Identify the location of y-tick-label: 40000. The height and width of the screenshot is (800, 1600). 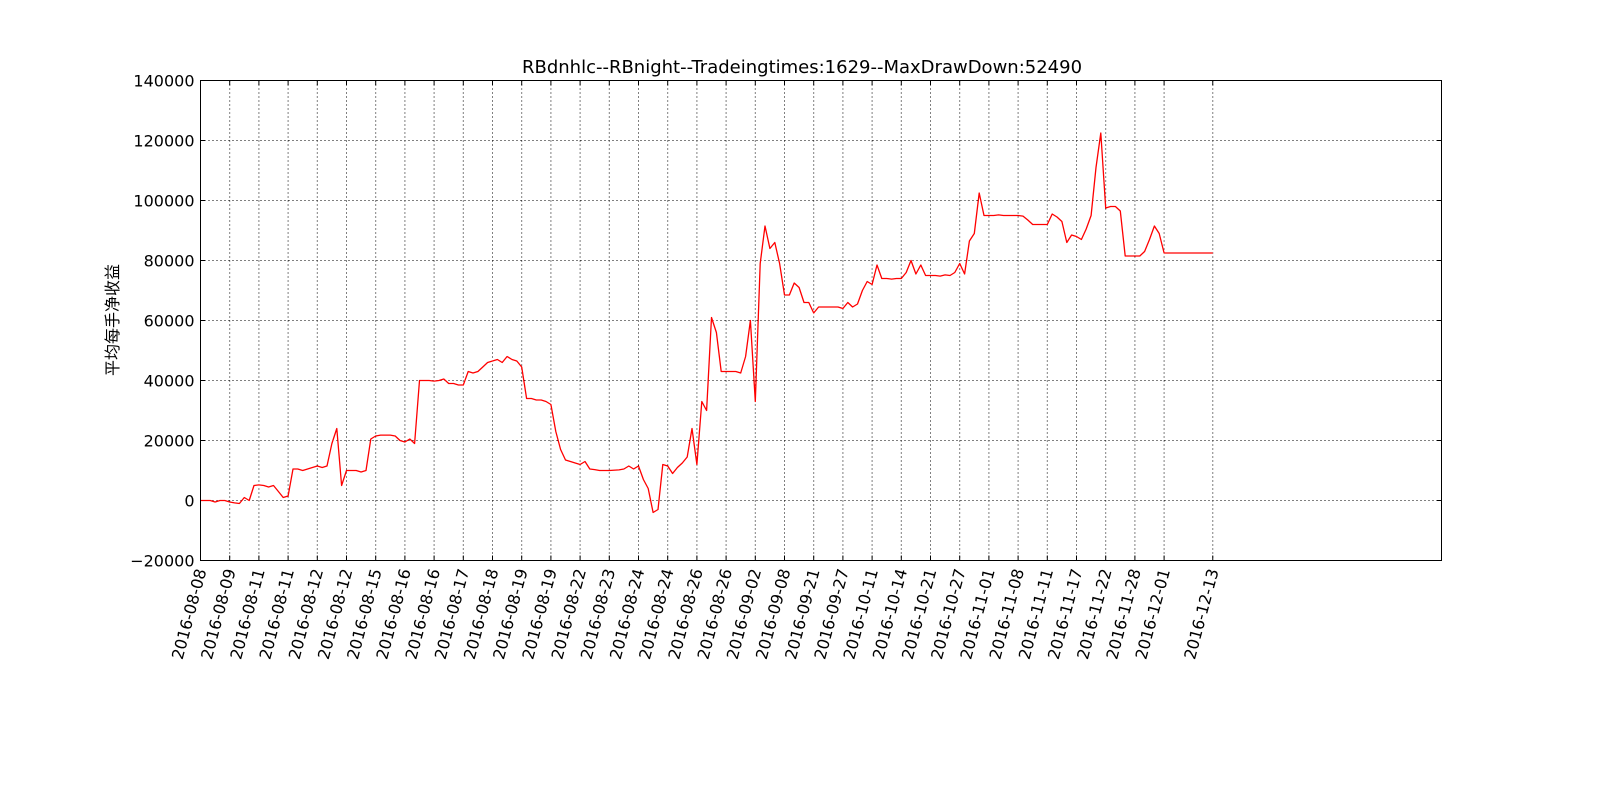
(169, 381).